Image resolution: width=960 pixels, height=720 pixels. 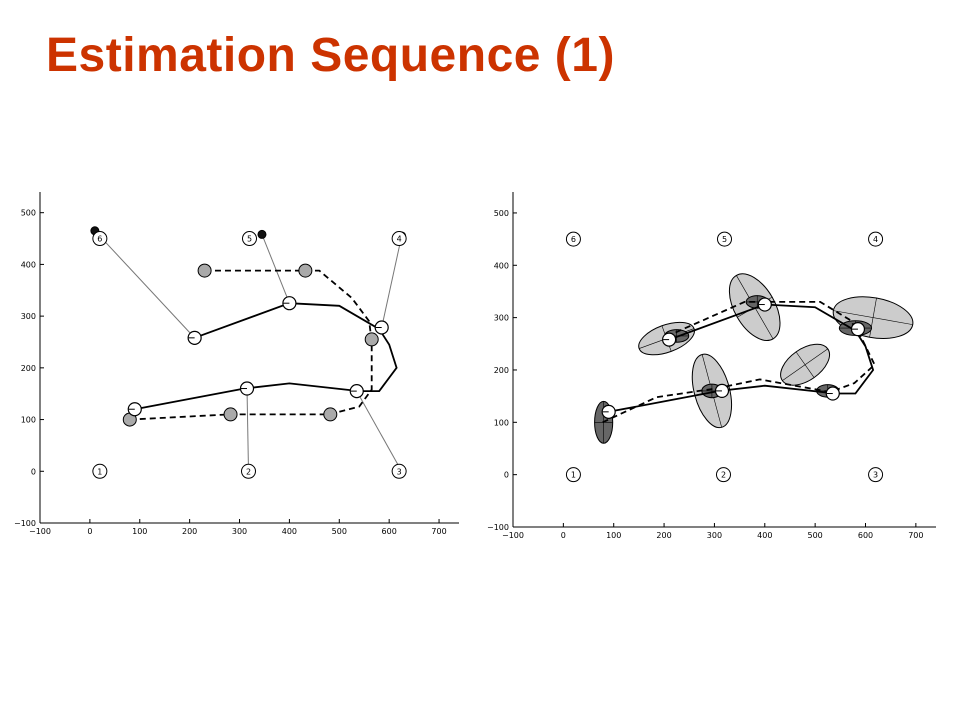 What do you see at coordinates (805, 364) in the screenshot?
I see `ellipse-axis` at bounding box center [805, 364].